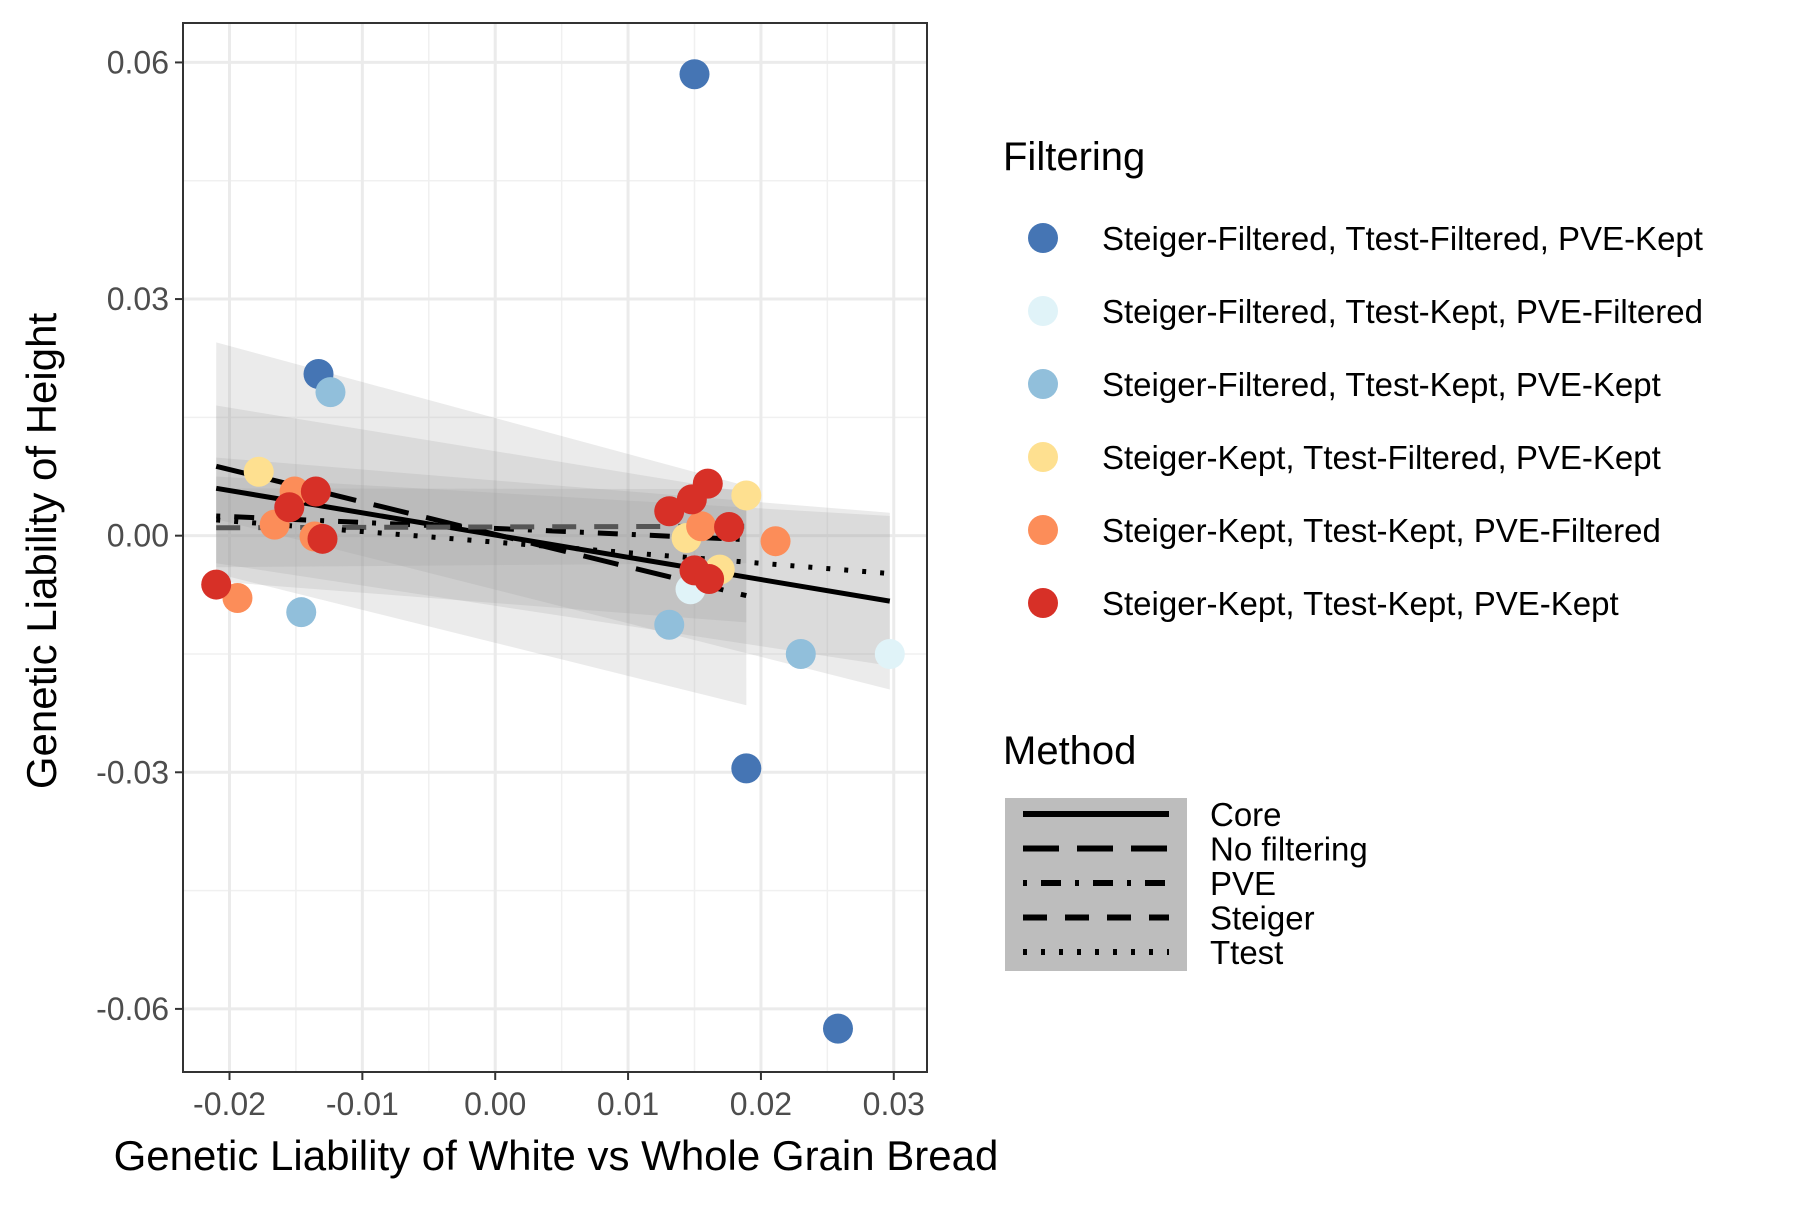  I want to click on method-legend-label: No filtering, so click(1289, 849).